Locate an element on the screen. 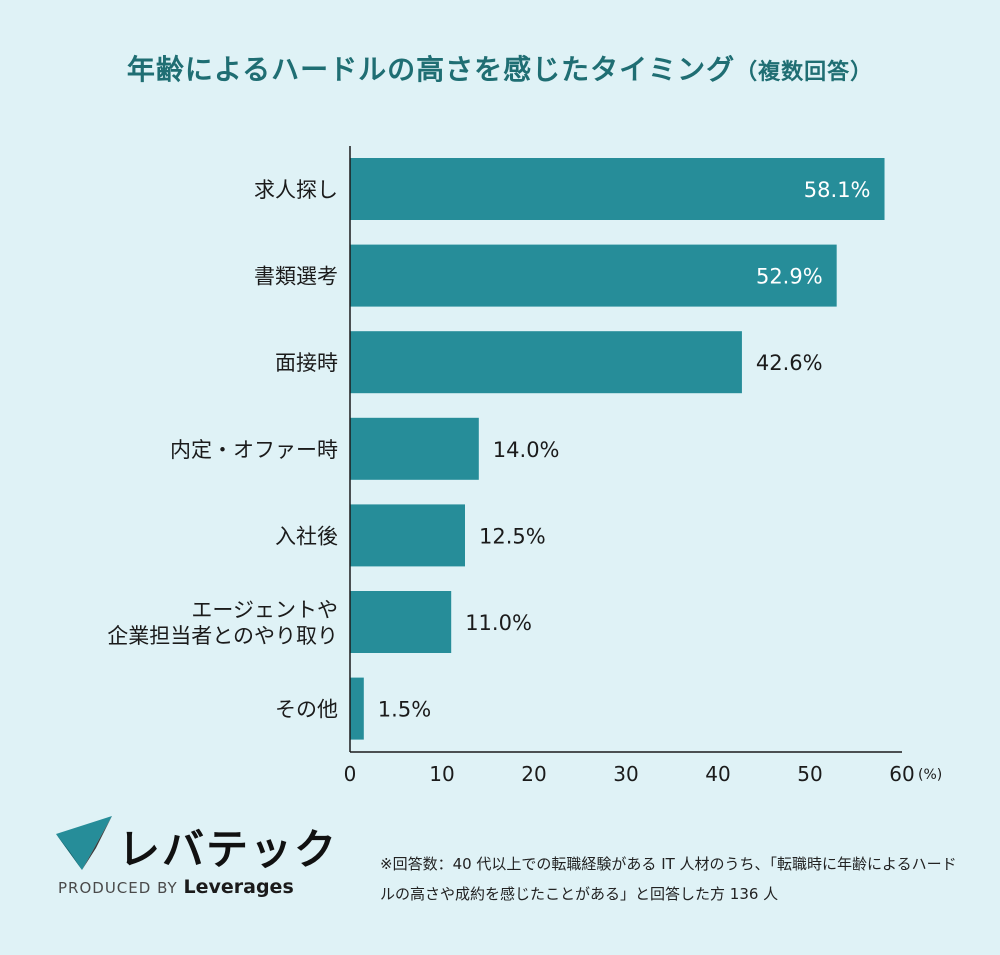 The image size is (1000, 955). x-axis-unit: (%) is located at coordinates (930, 775).